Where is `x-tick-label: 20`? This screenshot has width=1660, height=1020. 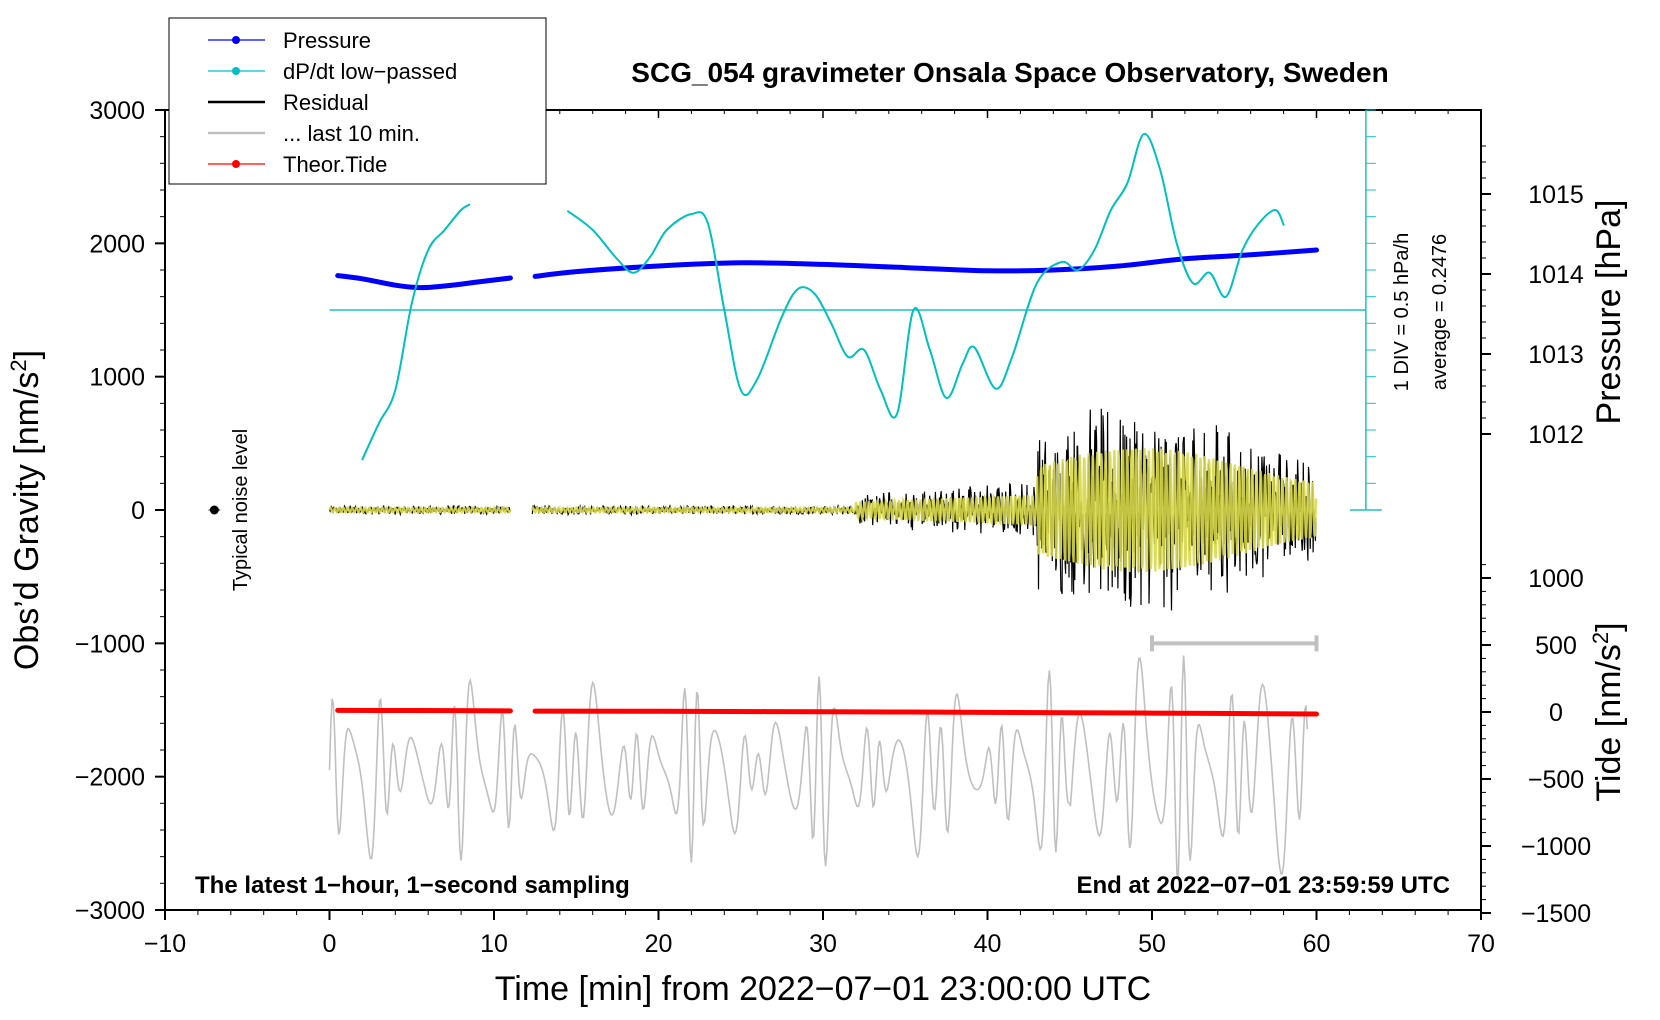
x-tick-label: 20 is located at coordinates (659, 944).